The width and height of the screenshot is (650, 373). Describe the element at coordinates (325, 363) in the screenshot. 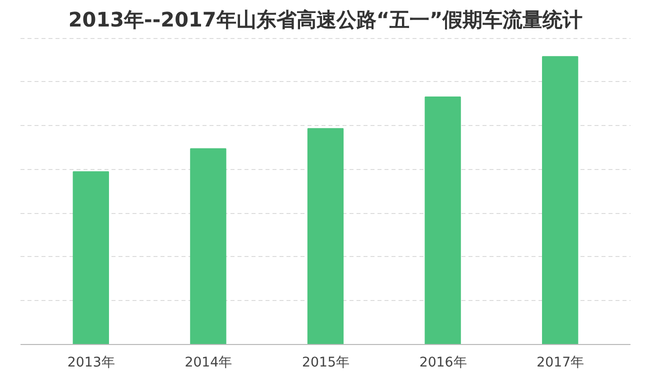

I see `x-tick-label: 2015年` at that location.